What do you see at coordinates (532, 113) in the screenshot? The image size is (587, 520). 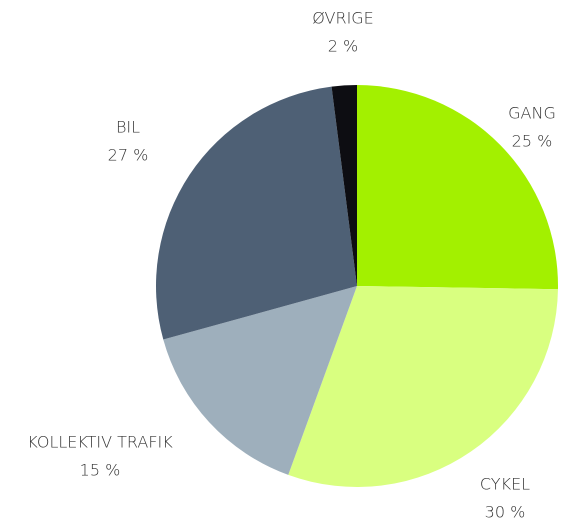 I see `slice-label: GANG` at bounding box center [532, 113].